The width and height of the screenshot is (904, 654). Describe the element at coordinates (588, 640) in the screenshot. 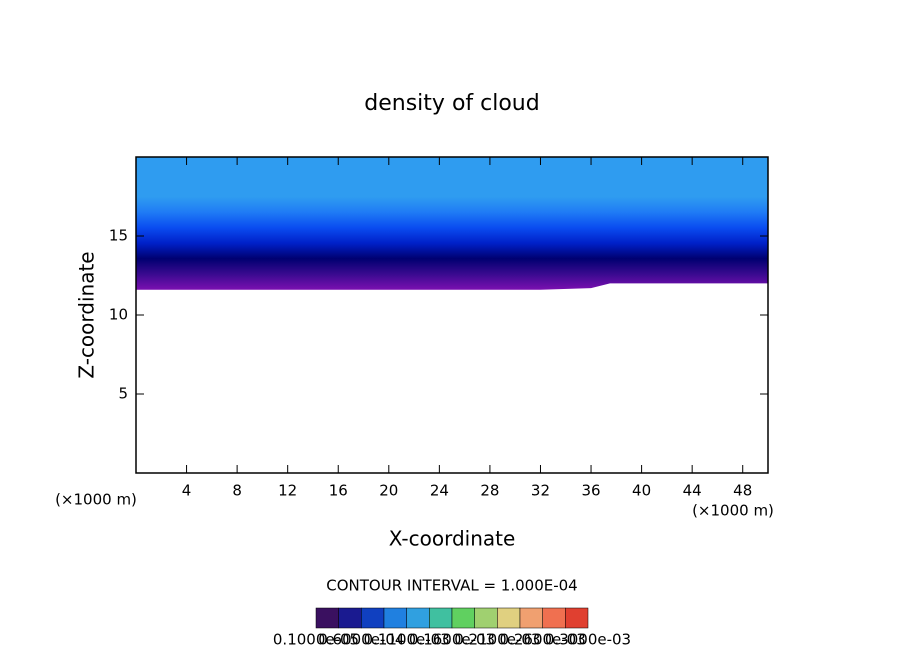

I see `colorbar-label: 0.3000e-03` at that location.